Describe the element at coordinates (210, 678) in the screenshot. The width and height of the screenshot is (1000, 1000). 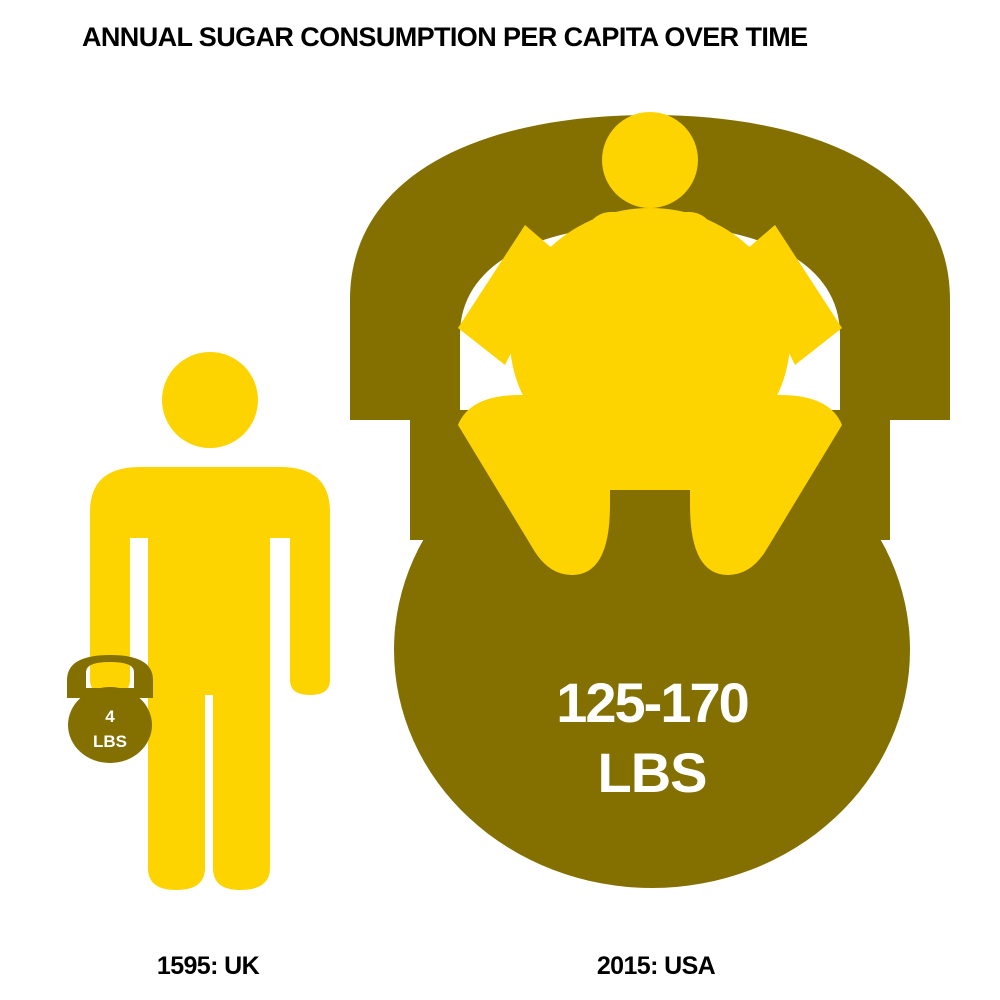
I see `figure-body` at that location.